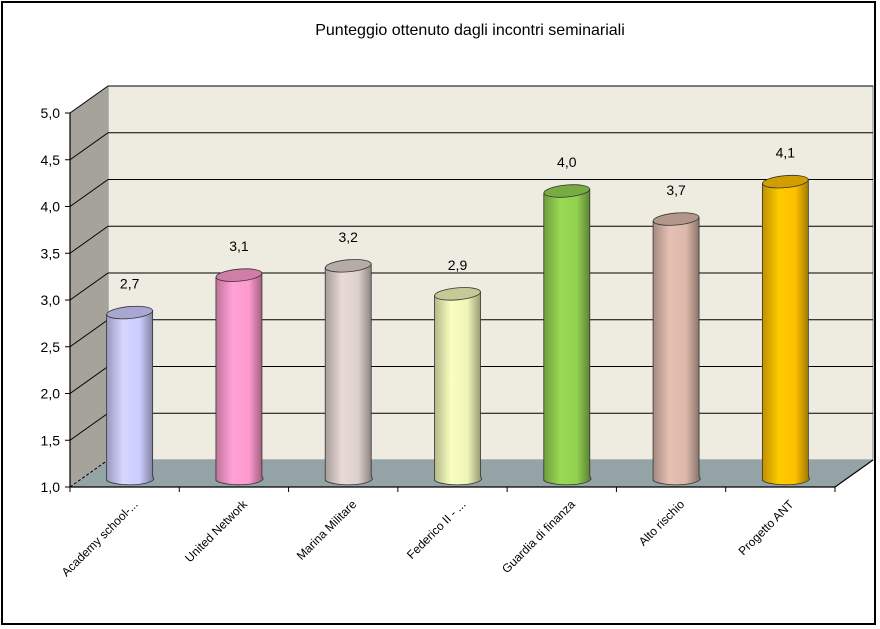 This screenshot has height=629, width=880. What do you see at coordinates (766, 527) in the screenshot?
I see `x-tick-label: Progetto ANT` at bounding box center [766, 527].